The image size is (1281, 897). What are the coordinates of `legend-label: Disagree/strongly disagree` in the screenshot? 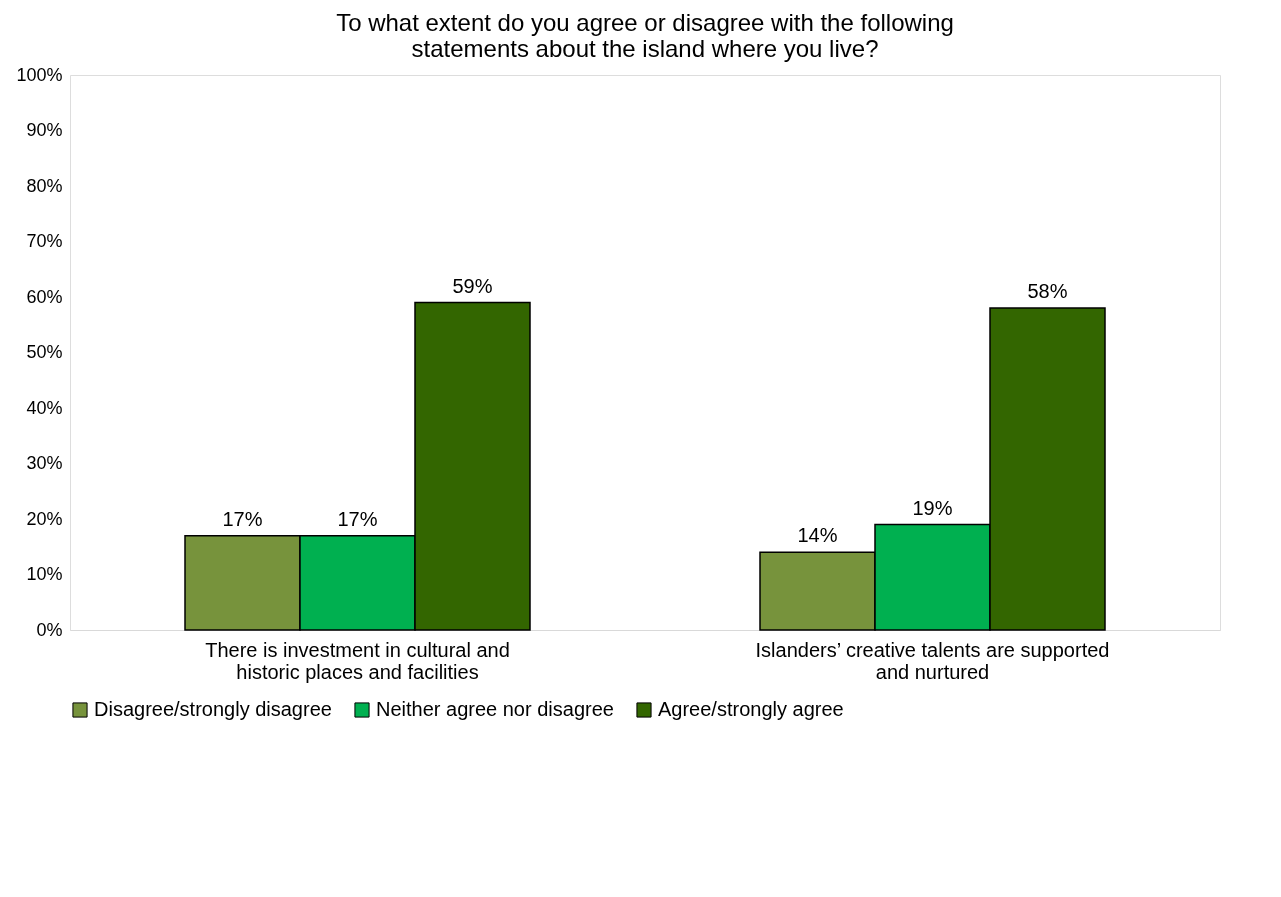 It's located at (213, 709).